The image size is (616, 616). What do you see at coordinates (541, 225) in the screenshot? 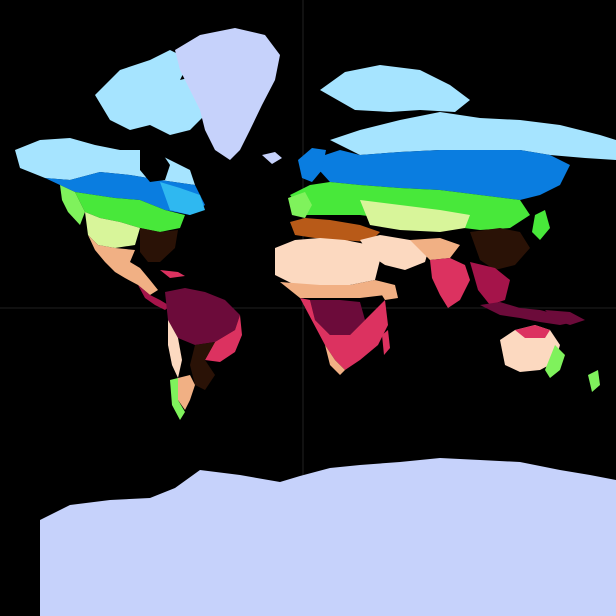
I see `japan` at bounding box center [541, 225].